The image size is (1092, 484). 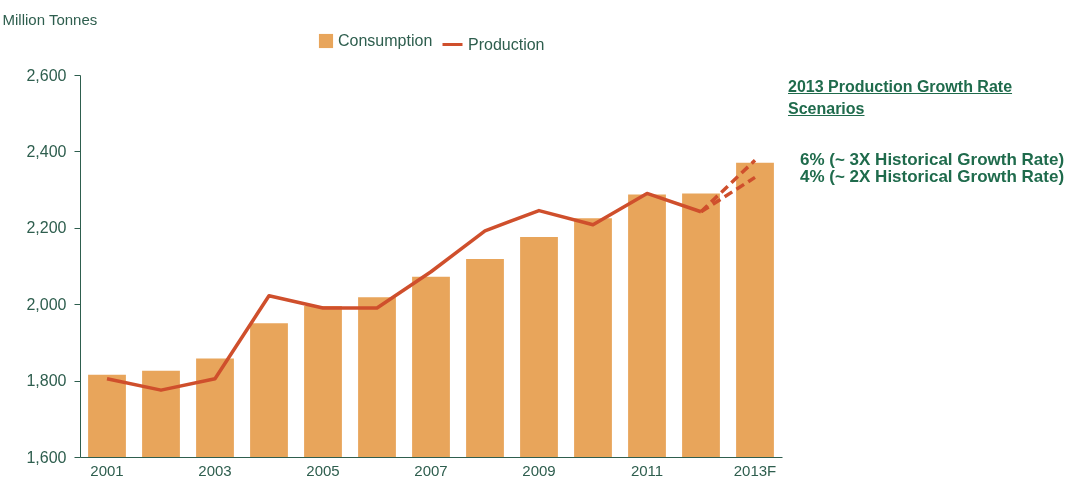 I want to click on x-tick-label: 2005, so click(x=323, y=470).